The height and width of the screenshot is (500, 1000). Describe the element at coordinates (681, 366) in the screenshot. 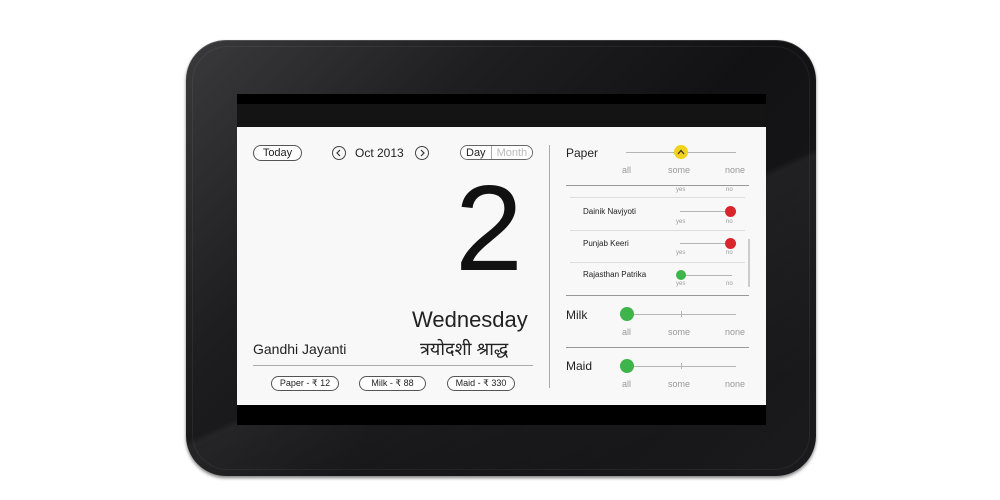

I see `maid-slider-tick` at that location.